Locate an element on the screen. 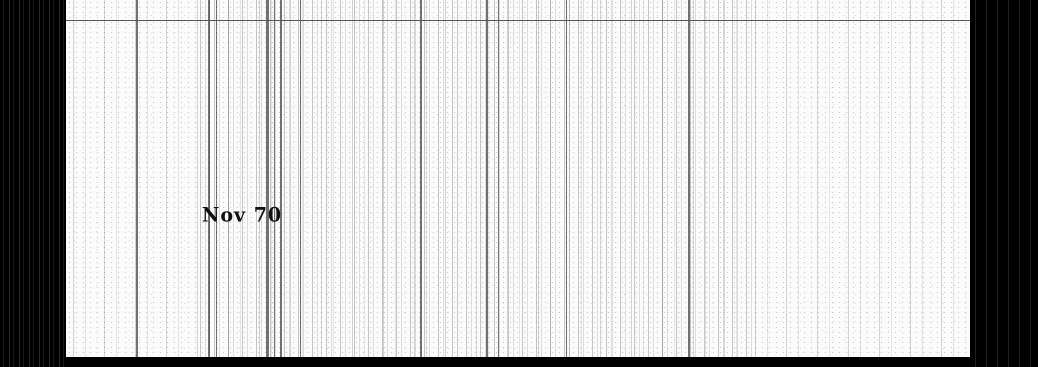 This screenshot has height=367, width=1038. top-rule-line is located at coordinates (518, 20).